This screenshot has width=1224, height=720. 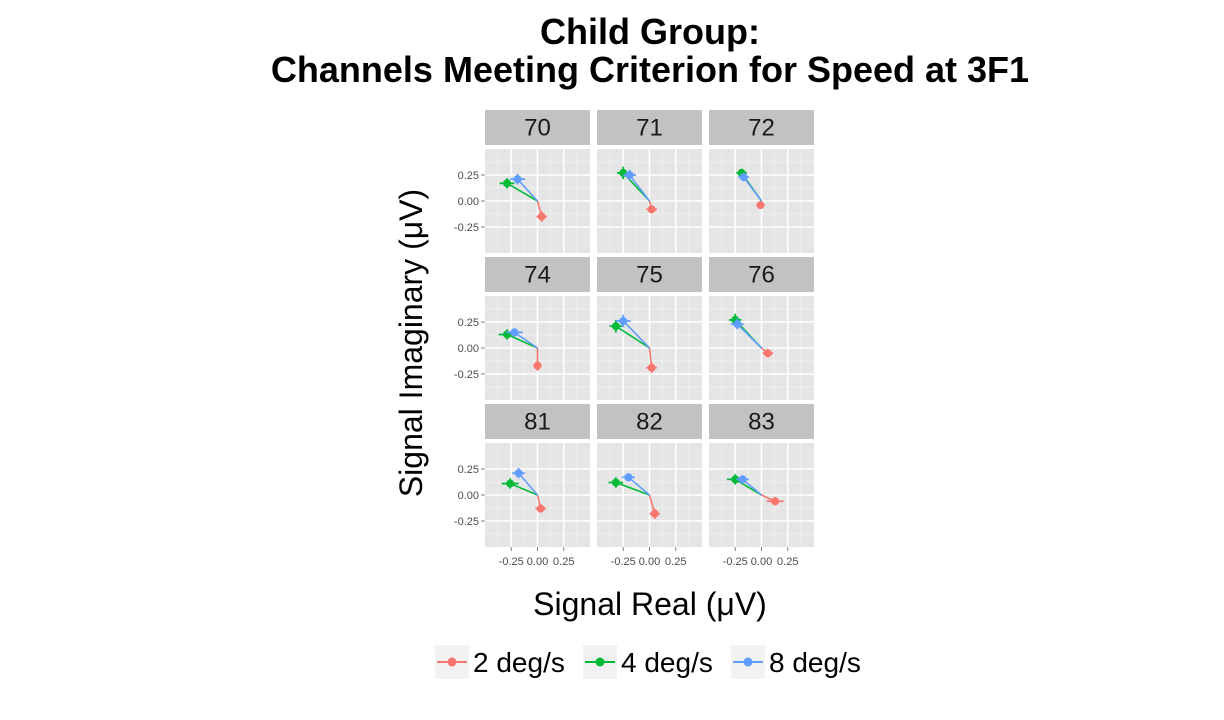 What do you see at coordinates (522, 328) in the screenshot?
I see `facet-panel-74: 74 0.25 0.00 -0.25` at bounding box center [522, 328].